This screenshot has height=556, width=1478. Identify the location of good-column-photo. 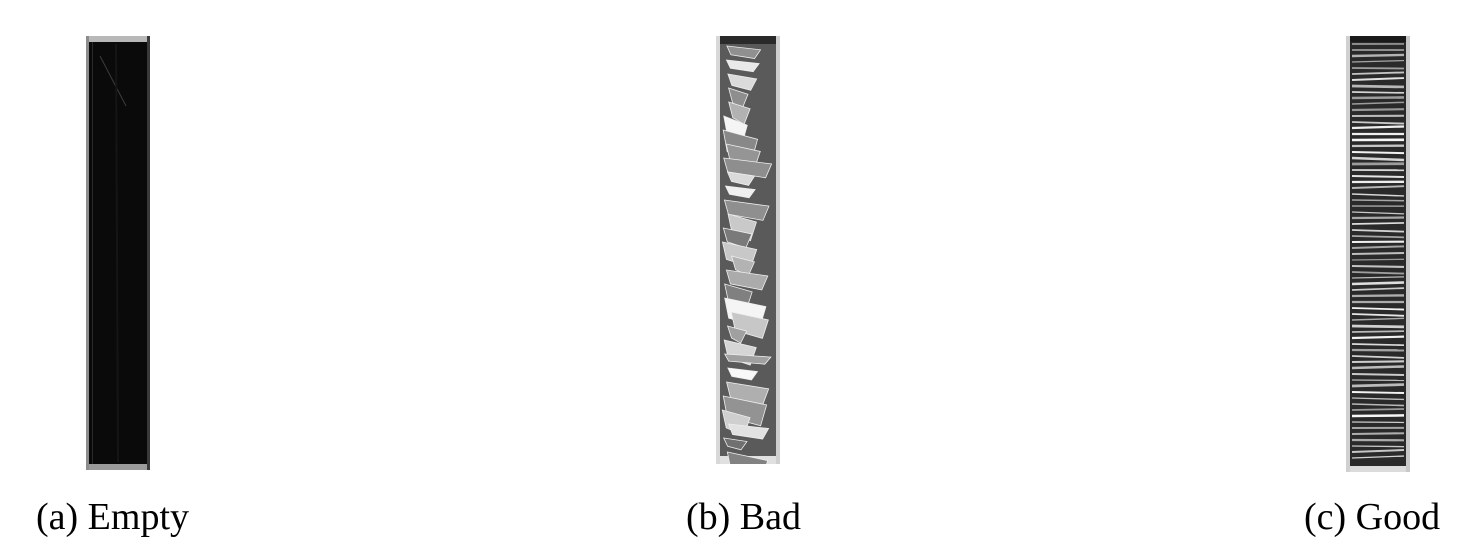
(1378, 254).